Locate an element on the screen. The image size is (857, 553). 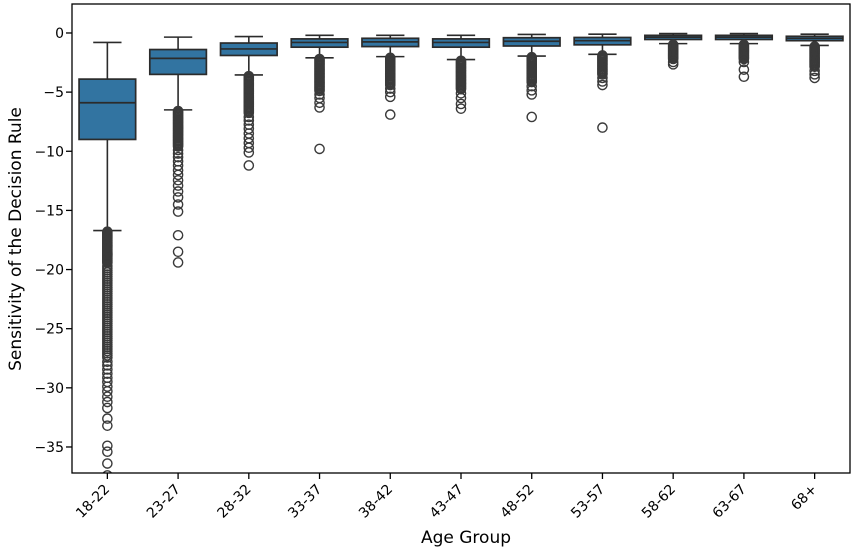
x-tick-label: 18-22 is located at coordinates (93, 502).